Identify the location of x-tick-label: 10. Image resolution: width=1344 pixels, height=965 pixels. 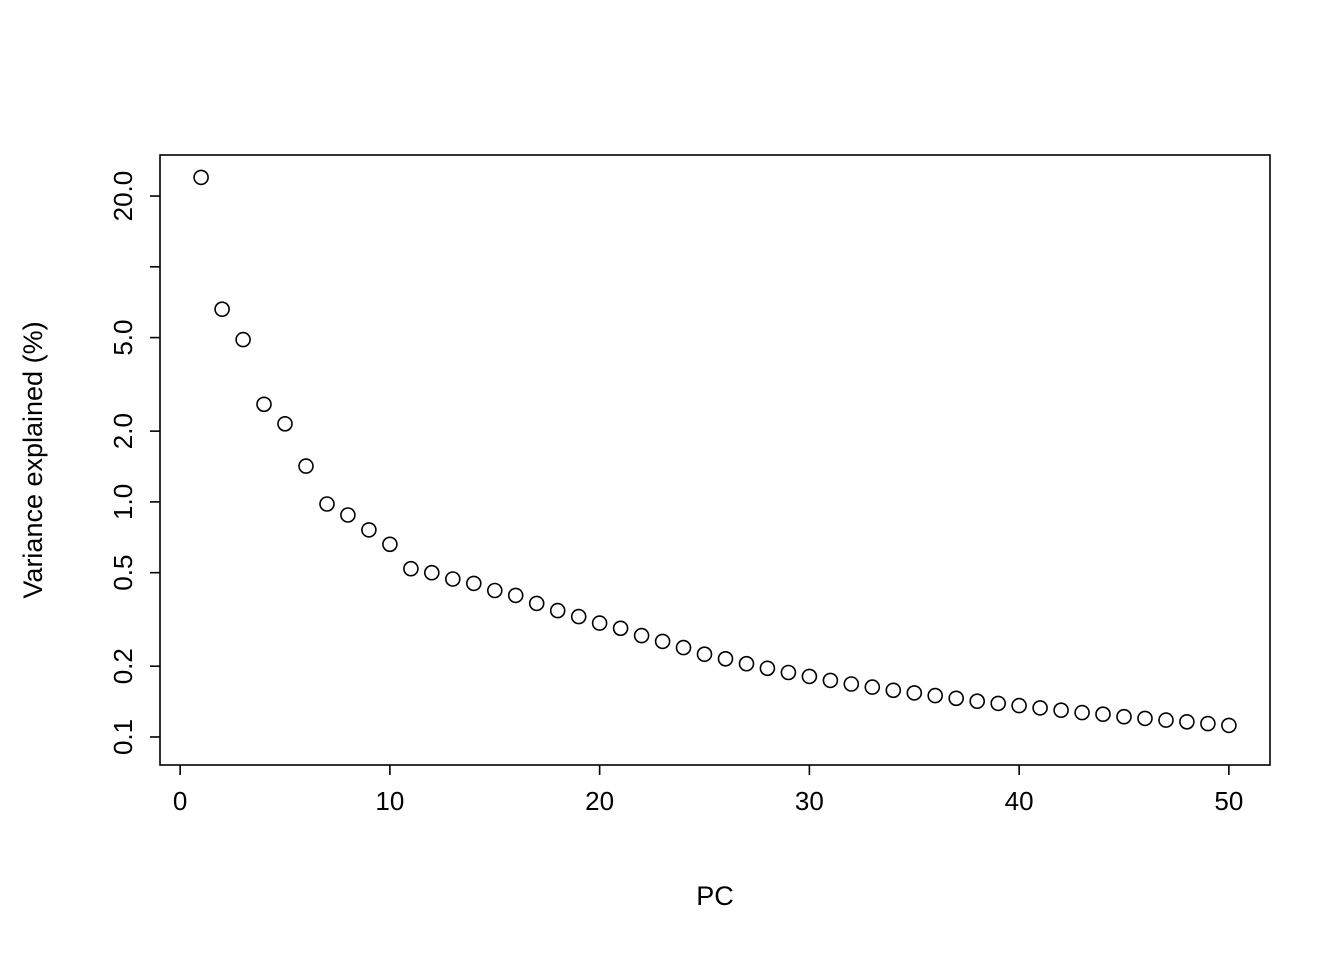
(389, 801).